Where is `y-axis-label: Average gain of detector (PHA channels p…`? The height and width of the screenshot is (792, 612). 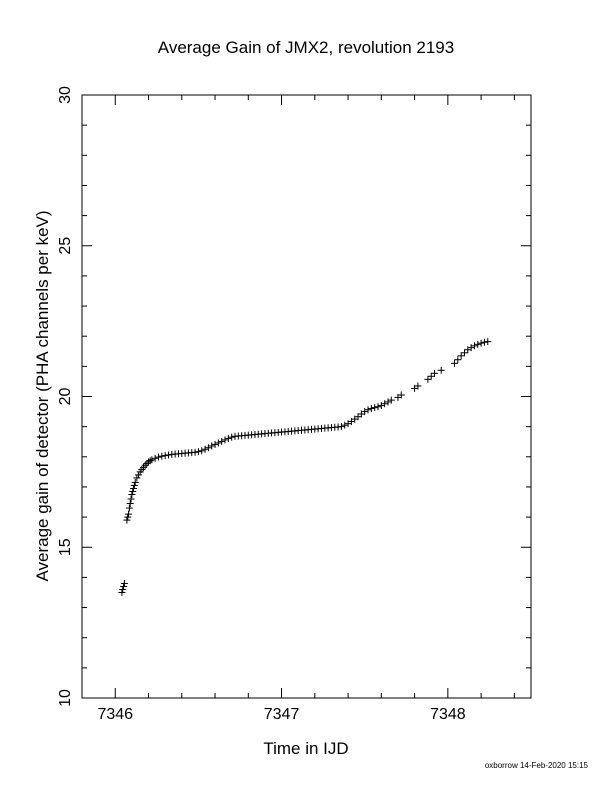
y-axis-label: Average gain of detector (PHA channels p… is located at coordinates (42, 395).